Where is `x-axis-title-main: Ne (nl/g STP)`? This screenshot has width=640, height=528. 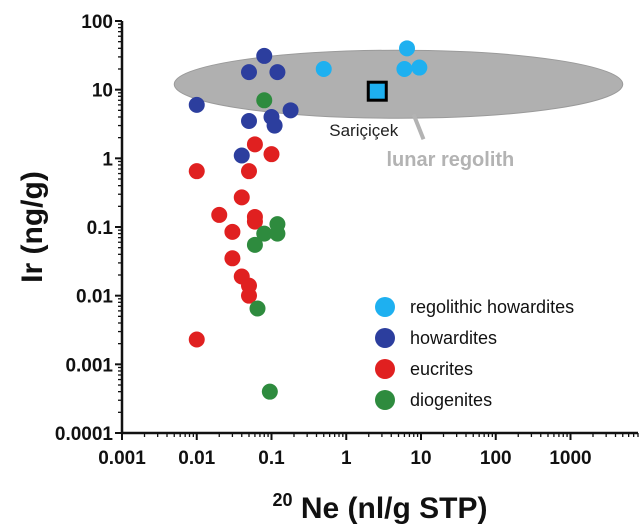 x-axis-title-main: Ne (nl/g STP) is located at coordinates (394, 508).